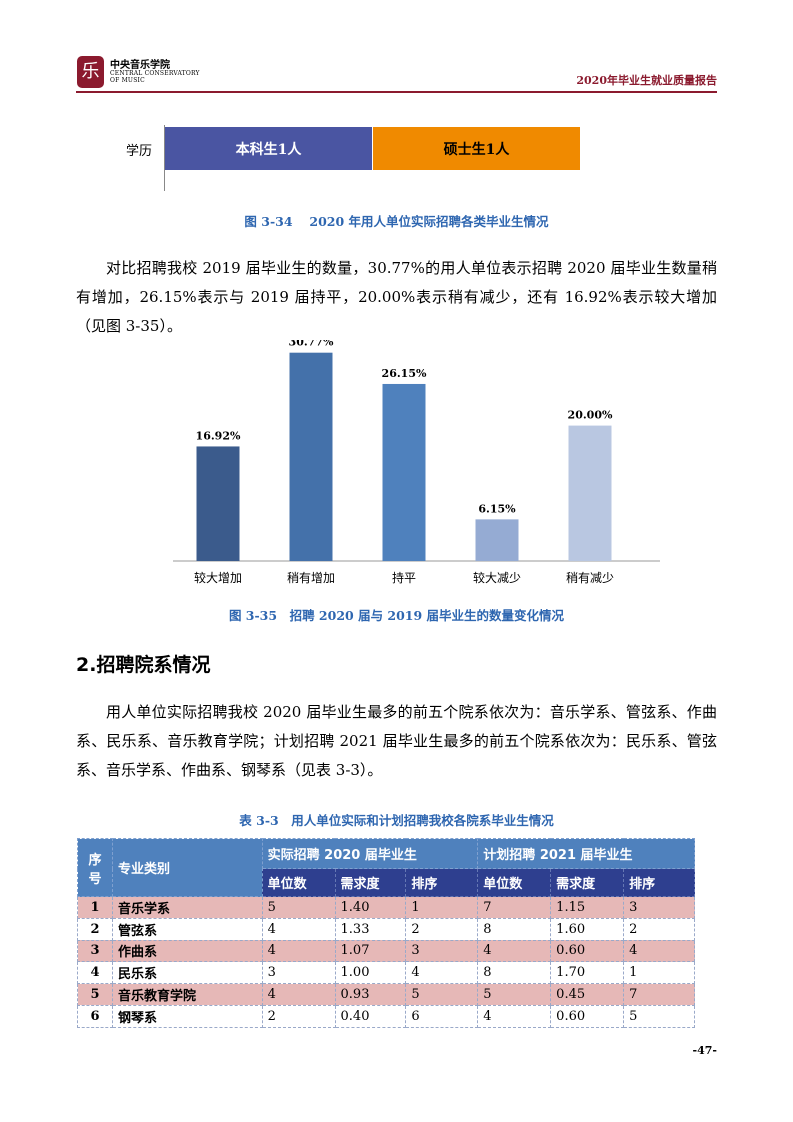 The height and width of the screenshot is (1122, 793). Describe the element at coordinates (404, 577) in the screenshot. I see `category-label: 持平` at that location.